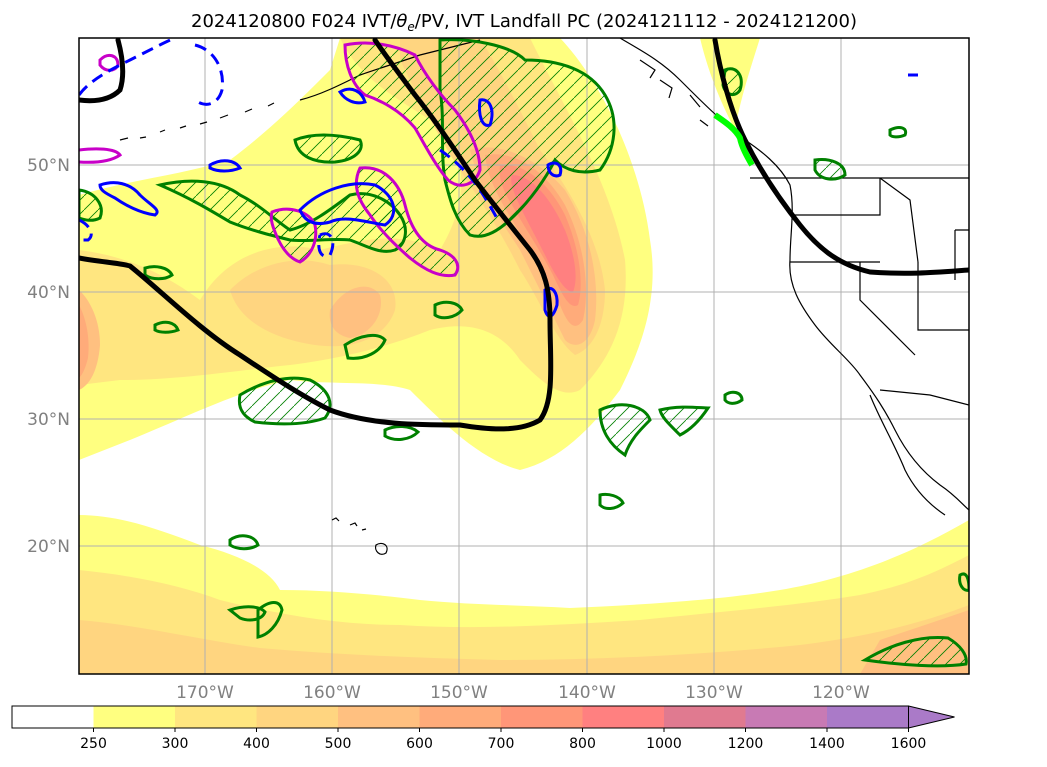 This screenshot has width=1047, height=767. Describe the element at coordinates (48, 293) in the screenshot. I see `lat-label-40: 40°N` at that location.